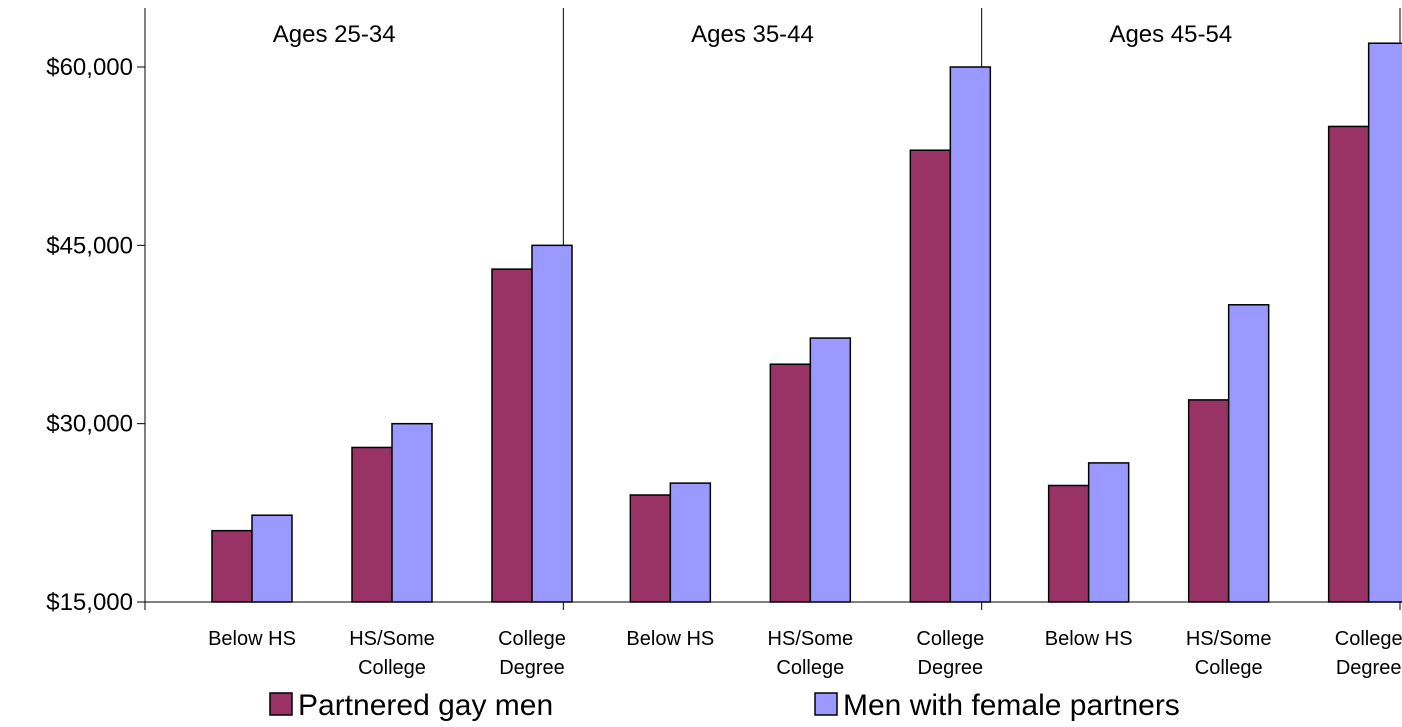  What do you see at coordinates (425, 705) in the screenshot?
I see `legend-label: Partnered gay men` at bounding box center [425, 705].